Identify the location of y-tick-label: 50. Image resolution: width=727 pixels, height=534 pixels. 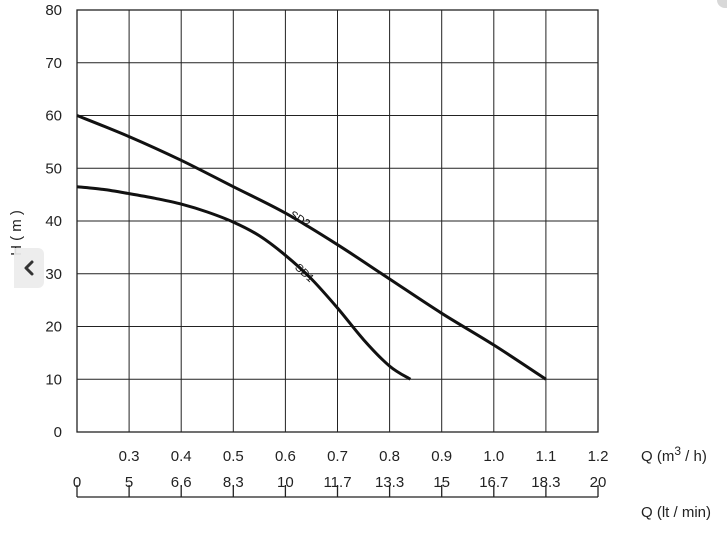
(53, 168).